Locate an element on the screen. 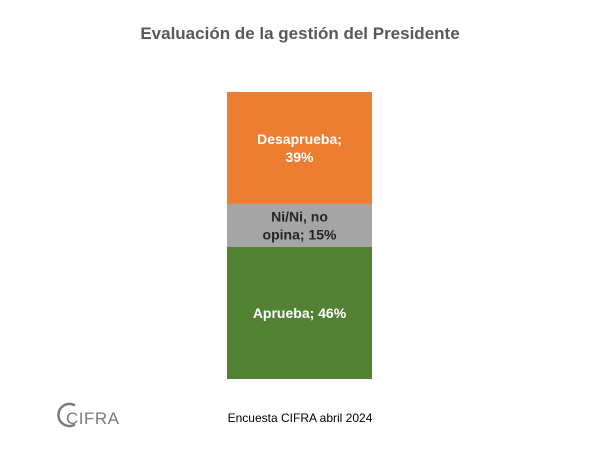 The image size is (600, 450). bar-segment-aprueba is located at coordinates (299, 312).